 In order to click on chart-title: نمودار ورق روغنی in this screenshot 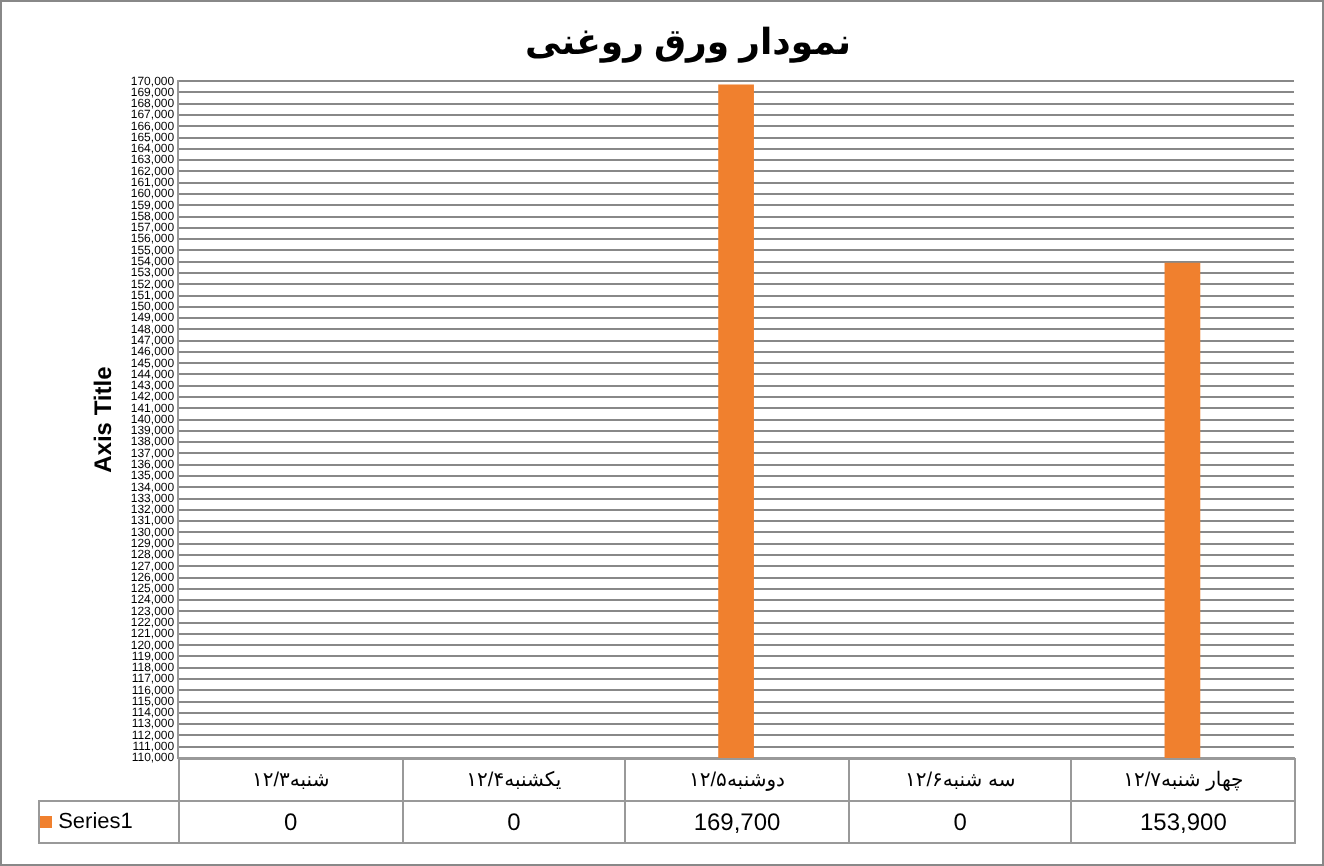, I will do `click(688, 42)`.